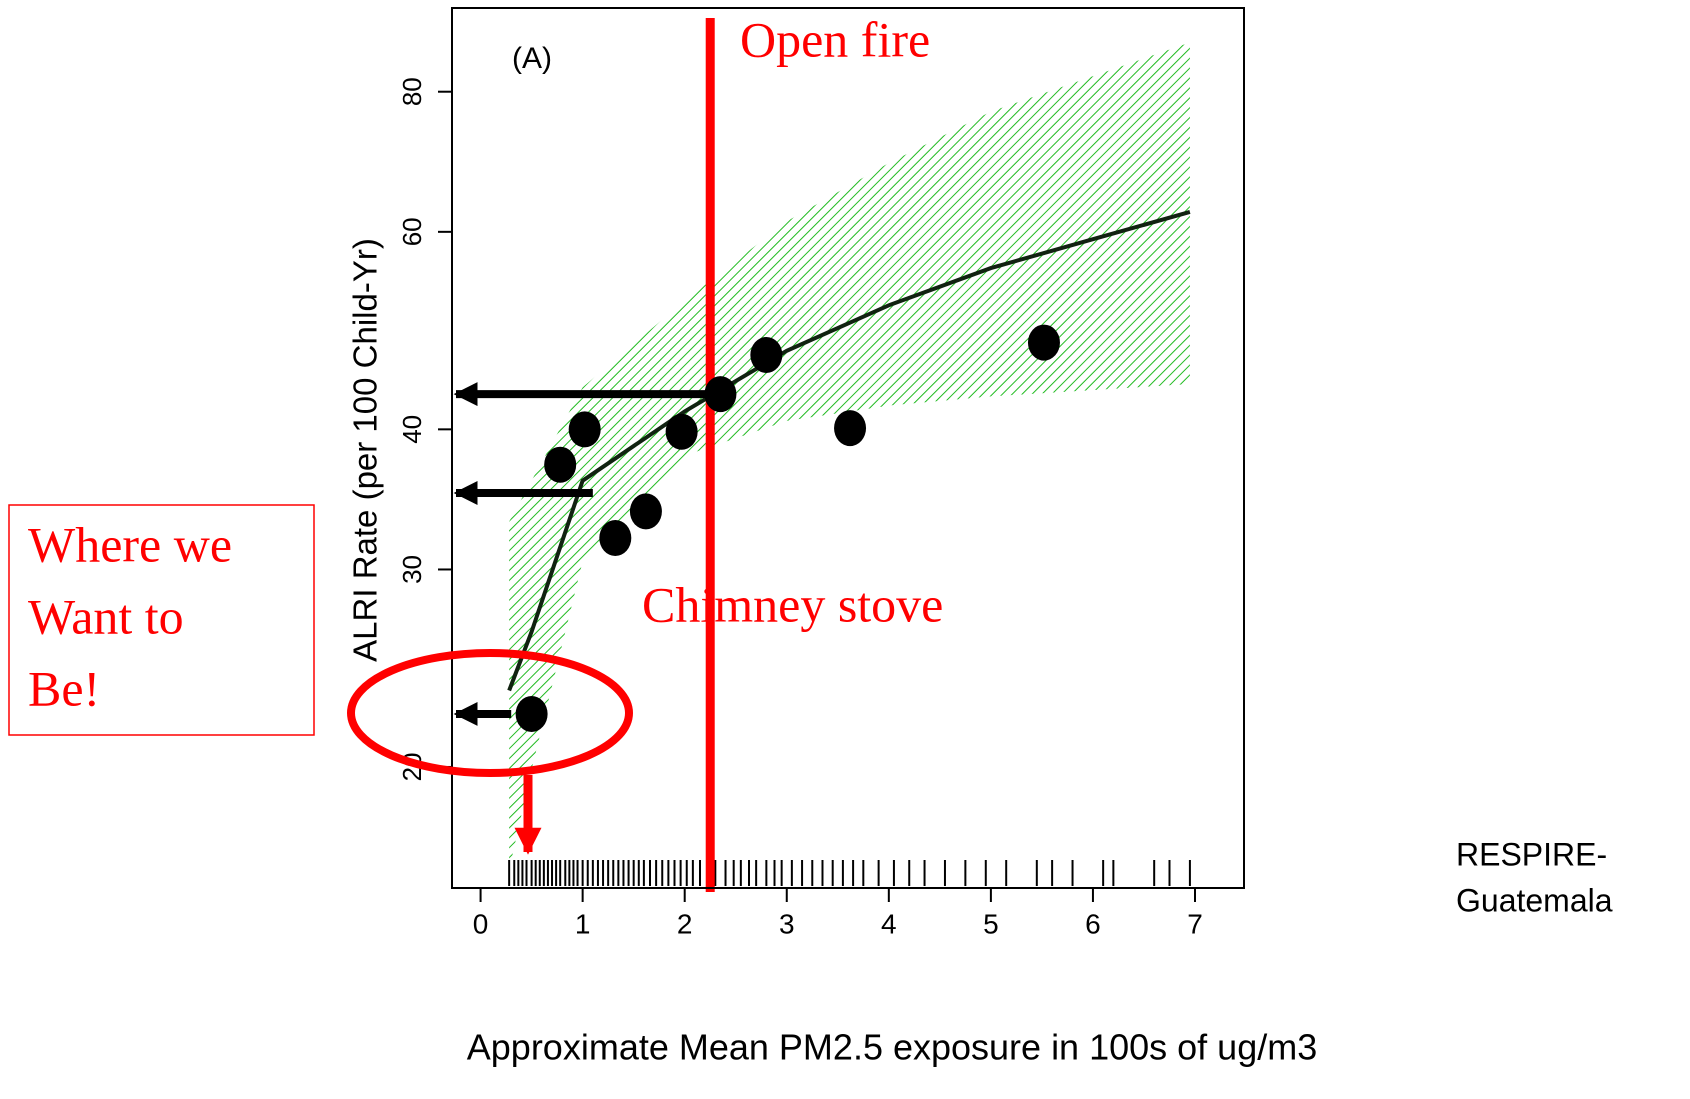 This screenshot has width=1690, height=1099. I want to click on highlight-ellipse, so click(490, 713).